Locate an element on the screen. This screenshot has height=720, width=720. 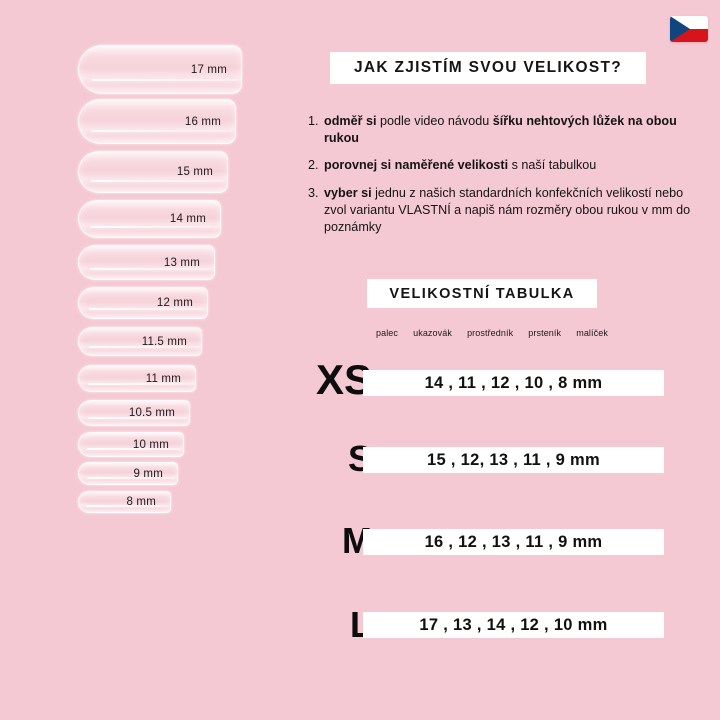
size-values-text: 14 , 11 , 12 , 10 , 8 mm is located at coordinates (513, 382).